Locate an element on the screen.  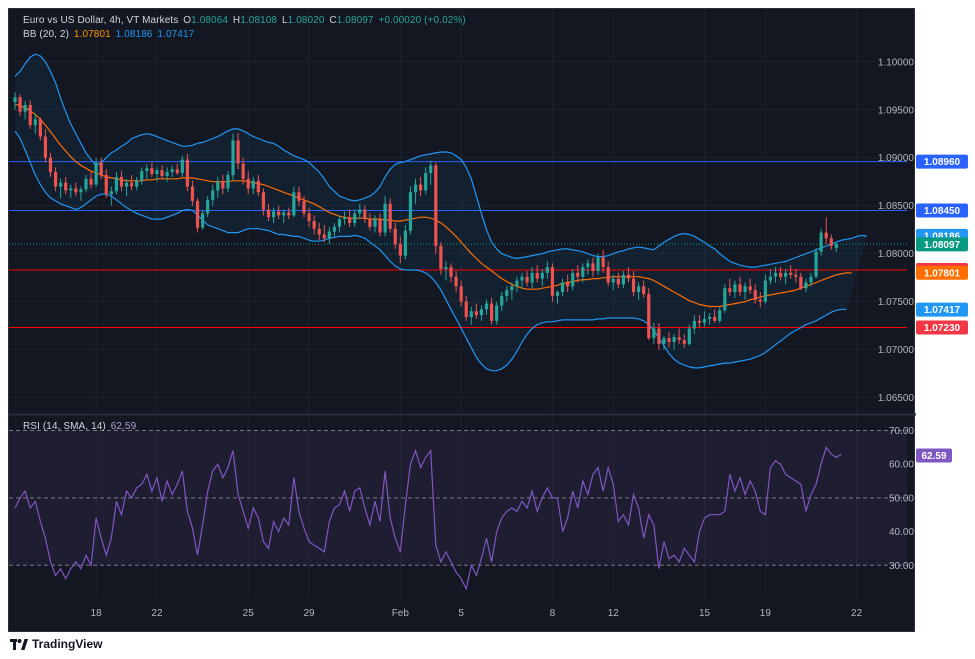
price-axis-tag-label: 1.08097 is located at coordinates (942, 245).